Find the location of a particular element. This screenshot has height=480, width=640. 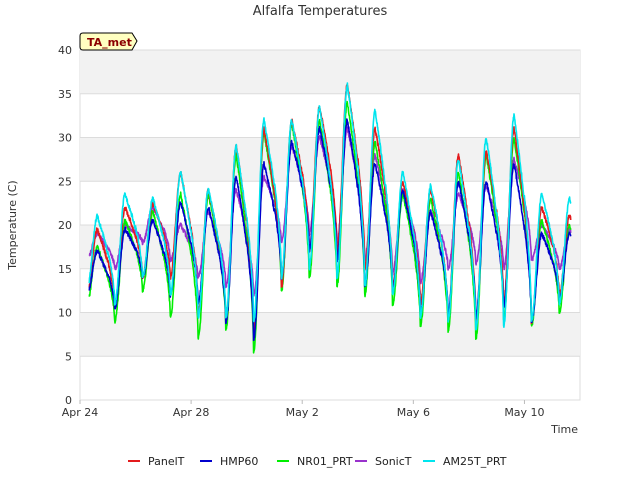

x-tick-label: Apr 28 is located at coordinates (191, 412).